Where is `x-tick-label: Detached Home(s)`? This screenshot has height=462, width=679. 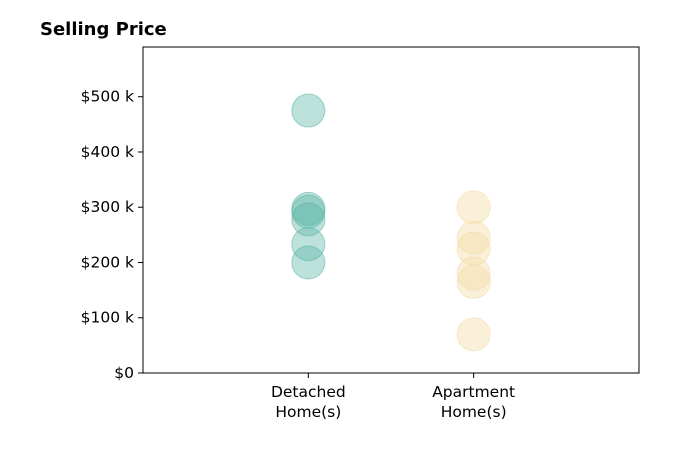
x-tick-label: Detached Home(s) is located at coordinates (308, 402).